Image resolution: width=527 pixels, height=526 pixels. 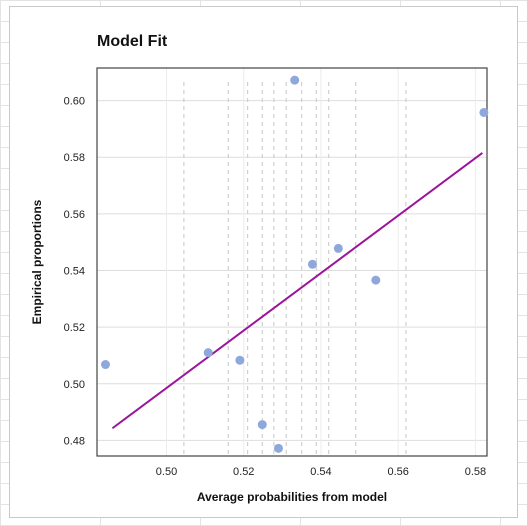 I want to click on x-tick-label: 0.58, so click(x=475, y=472).